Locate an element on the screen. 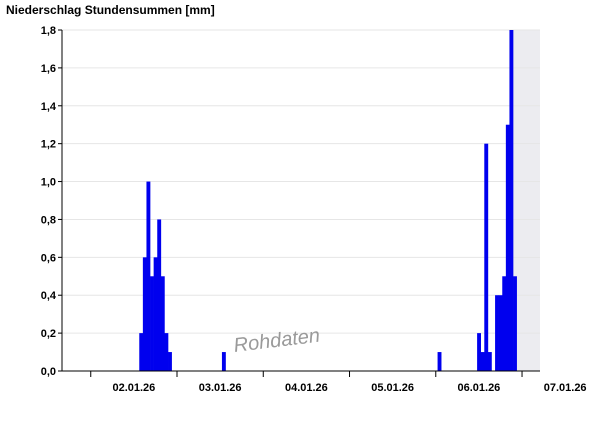 The width and height of the screenshot is (600, 426). y-tick-label: 0,6 is located at coordinates (48, 258).